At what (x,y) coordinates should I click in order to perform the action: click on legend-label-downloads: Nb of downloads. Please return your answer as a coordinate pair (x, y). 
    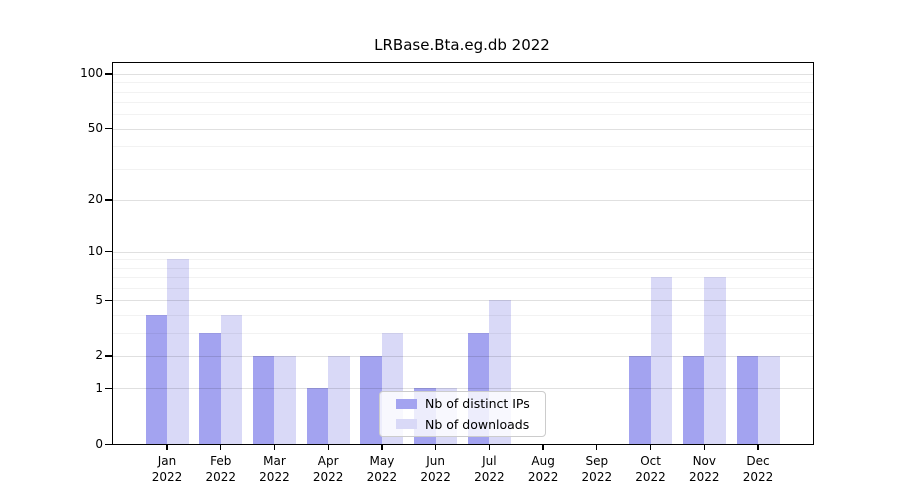
    Looking at the image, I should click on (477, 424).